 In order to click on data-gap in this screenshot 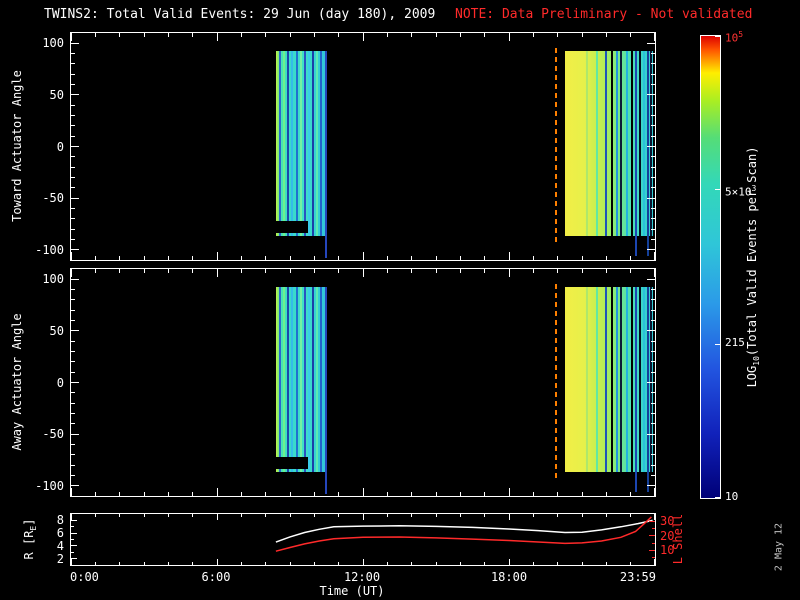, I will do `click(291, 227)`.